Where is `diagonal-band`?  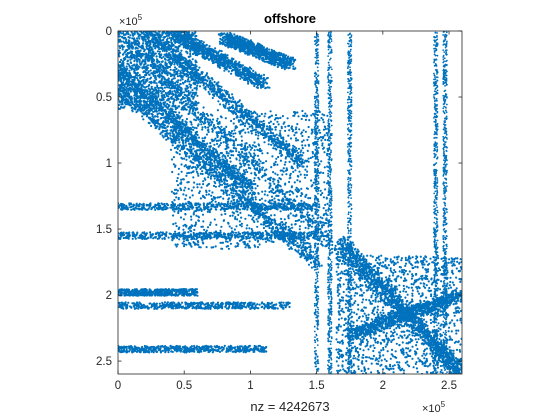
diagonal-band is located at coordinates (257, 51).